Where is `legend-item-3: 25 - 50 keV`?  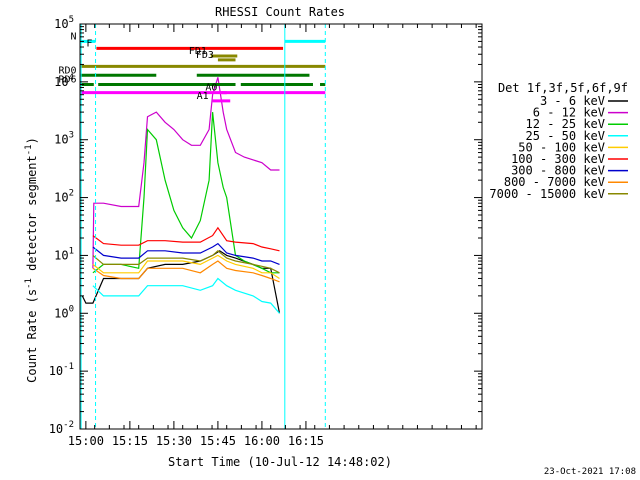
legend-item-3: 25 - 50 keV is located at coordinates (565, 136).